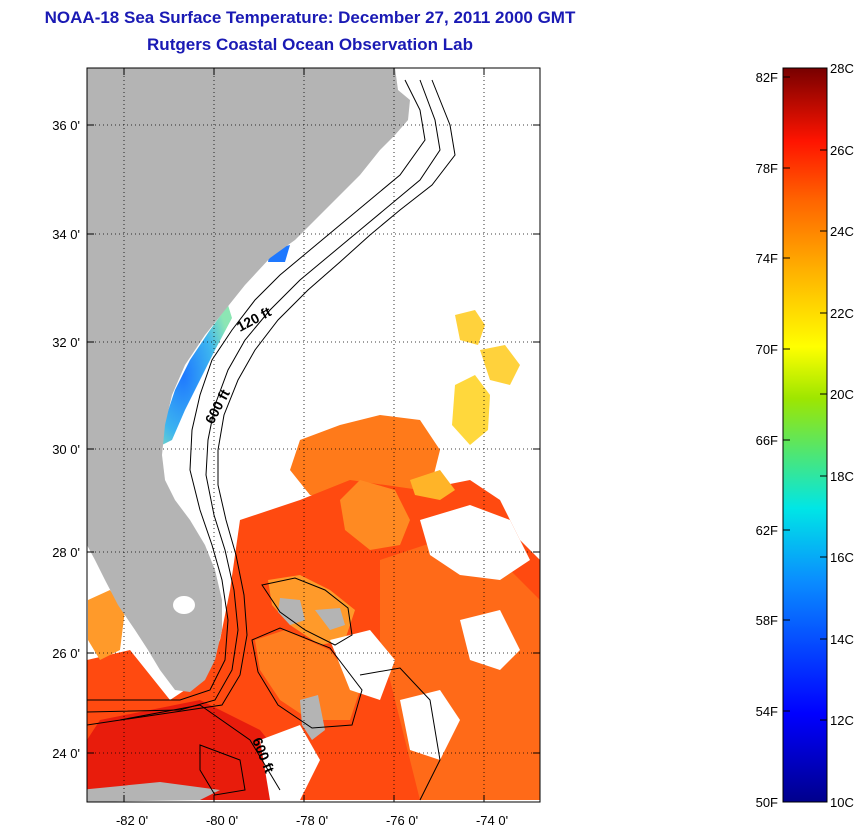  I want to click on lon-label: -76 0', so click(402, 820).